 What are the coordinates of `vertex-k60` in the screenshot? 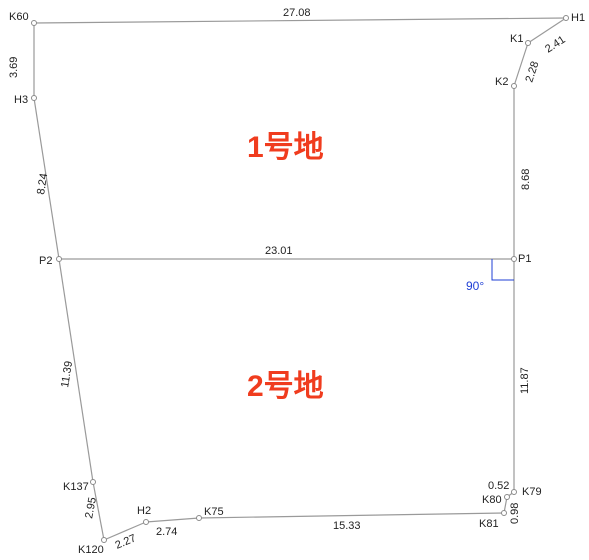 It's located at (34, 23).